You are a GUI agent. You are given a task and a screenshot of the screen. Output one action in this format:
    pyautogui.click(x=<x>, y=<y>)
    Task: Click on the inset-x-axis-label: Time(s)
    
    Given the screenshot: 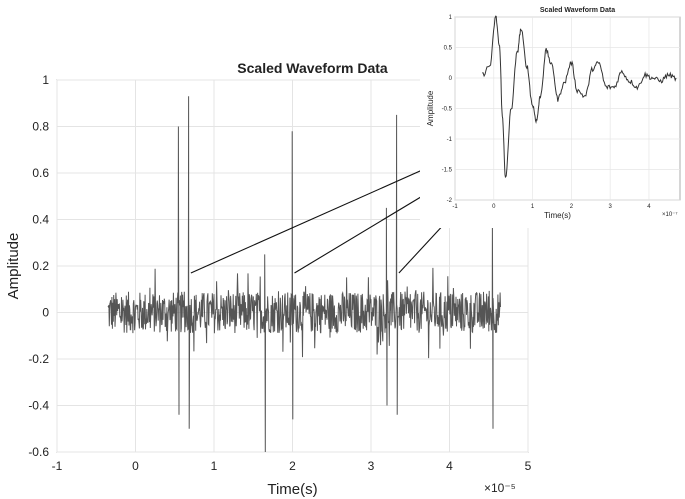 What is the action you would take?
    pyautogui.click(x=557, y=215)
    